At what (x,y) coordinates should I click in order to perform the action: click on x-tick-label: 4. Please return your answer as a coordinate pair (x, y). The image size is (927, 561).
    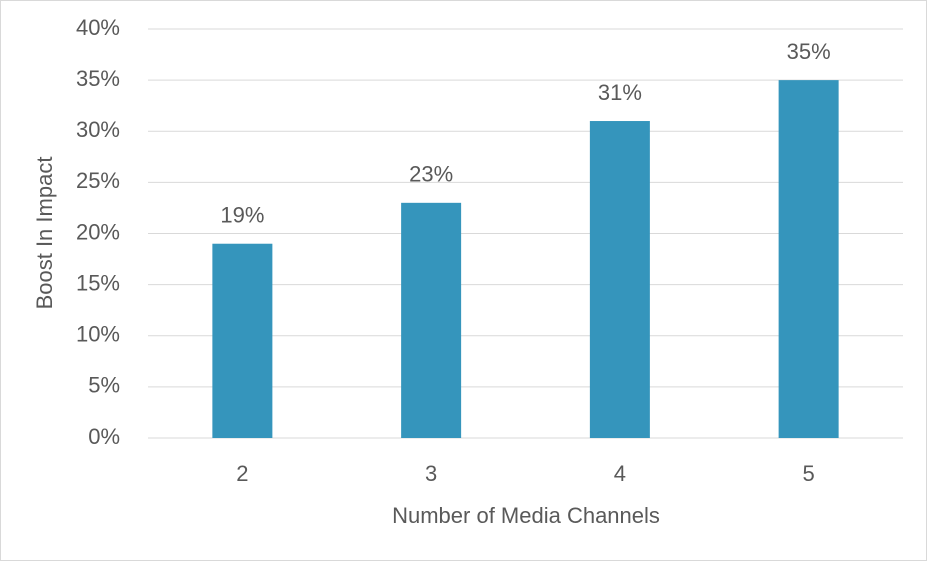
    Looking at the image, I should click on (620, 473).